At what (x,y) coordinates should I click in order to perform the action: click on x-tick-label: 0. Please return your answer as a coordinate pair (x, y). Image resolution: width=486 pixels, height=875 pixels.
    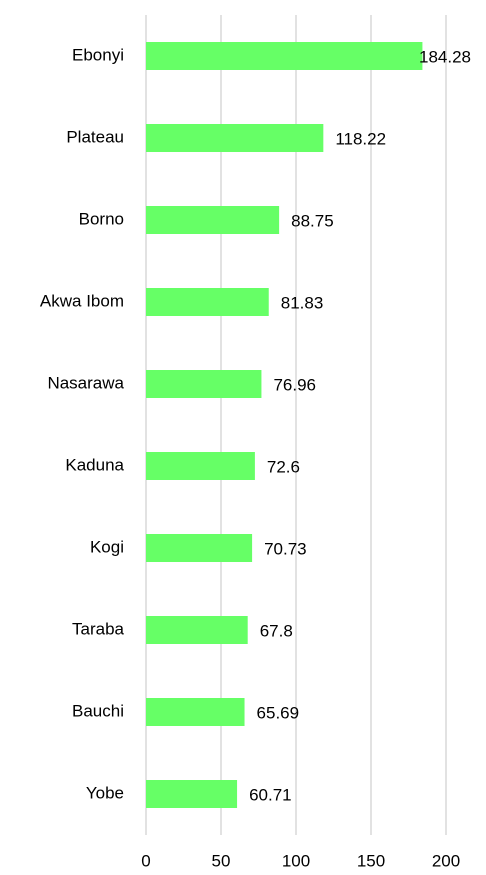
    Looking at the image, I should click on (145, 860).